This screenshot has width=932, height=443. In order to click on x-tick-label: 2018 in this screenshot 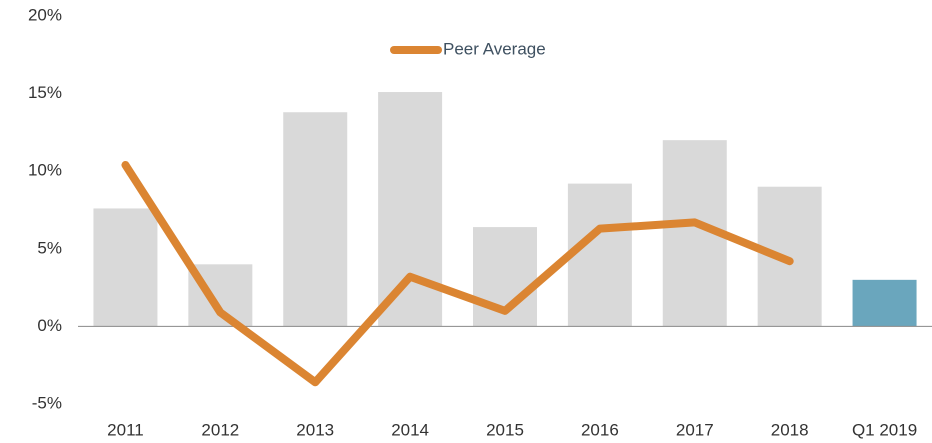, I will do `click(790, 429)`.